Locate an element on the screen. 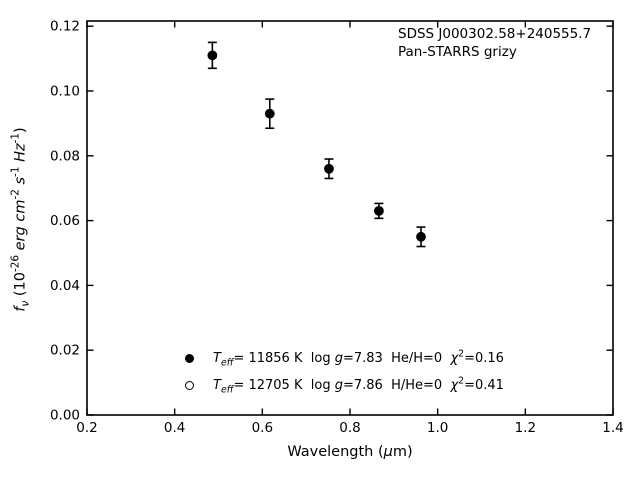 The width and height of the screenshot is (640, 480). legend-row: Teff= 11856 K log g=7.83 He/H=0 χ2=0.16 is located at coordinates (344, 358).